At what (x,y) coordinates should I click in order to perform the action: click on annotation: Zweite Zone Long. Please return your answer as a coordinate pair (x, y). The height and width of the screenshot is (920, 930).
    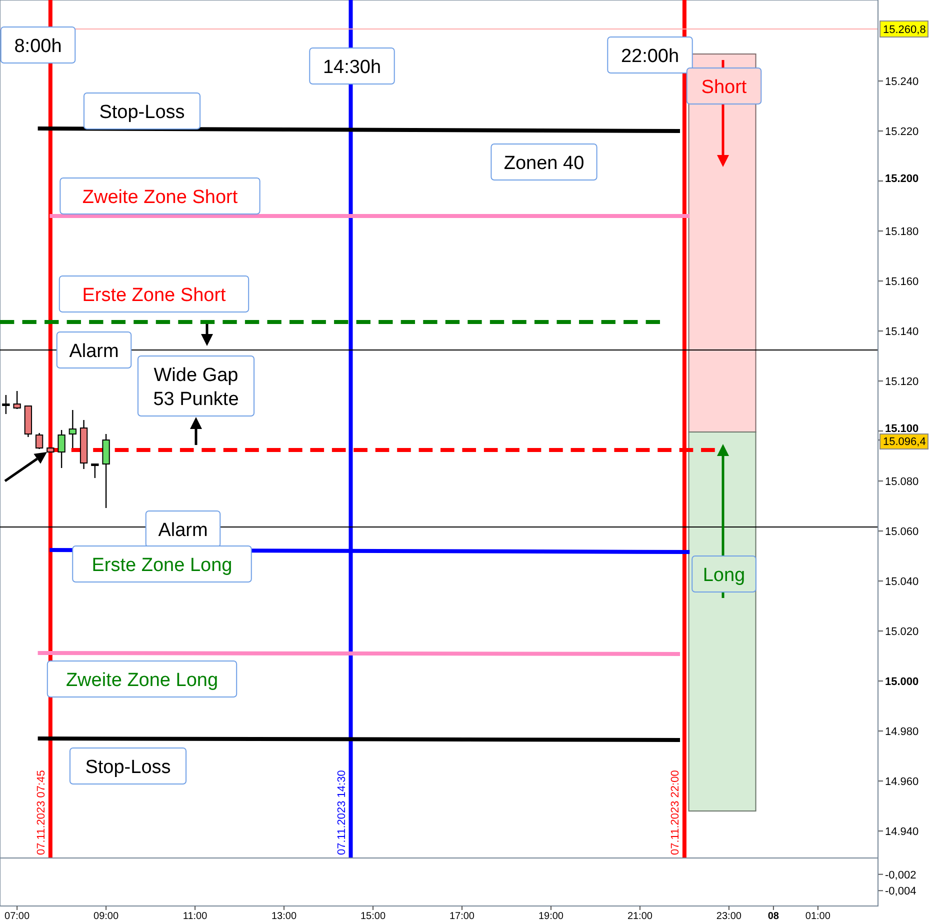
    Looking at the image, I should click on (142, 680).